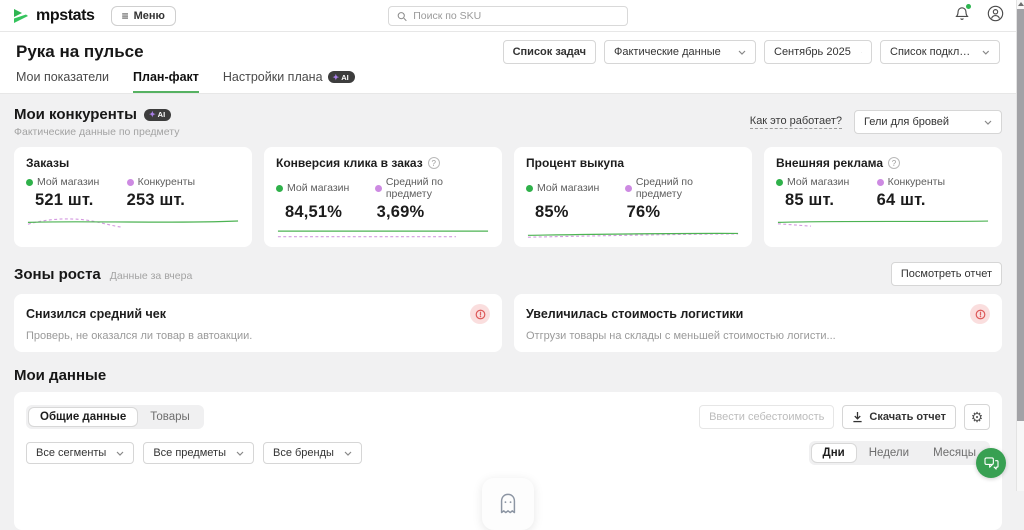  What do you see at coordinates (83, 417) in the screenshot?
I see `view-tab-general: Общие данные` at bounding box center [83, 417].